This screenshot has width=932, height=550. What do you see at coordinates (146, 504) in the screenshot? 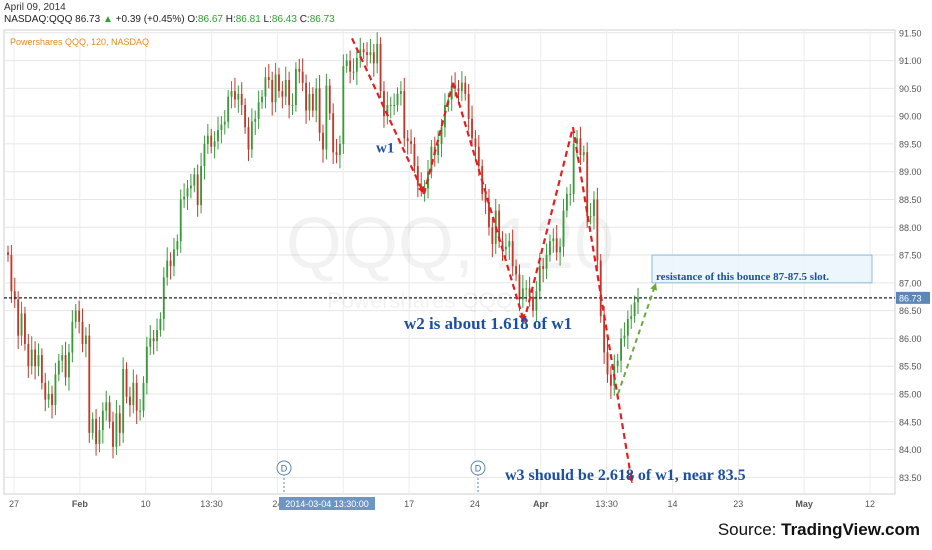
I see `x-tick-label: 10` at bounding box center [146, 504].